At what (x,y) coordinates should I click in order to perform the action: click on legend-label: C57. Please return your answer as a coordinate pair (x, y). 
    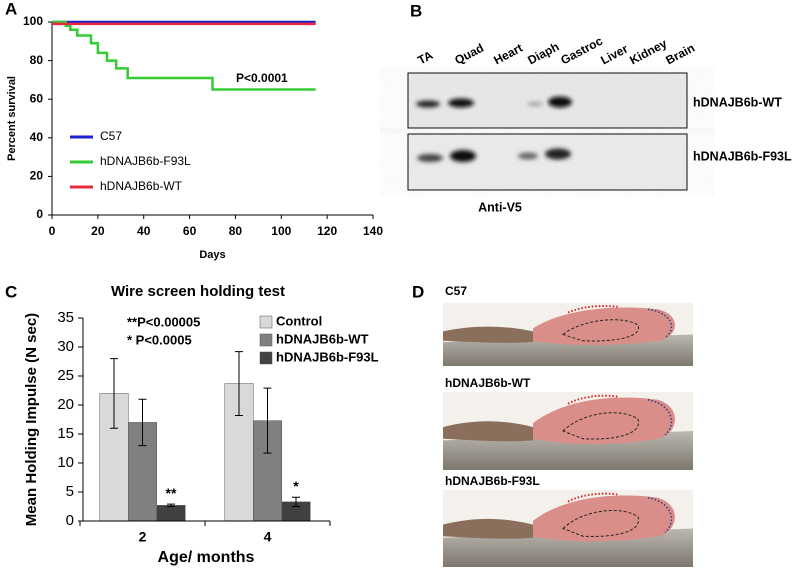
    Looking at the image, I should click on (111, 136).